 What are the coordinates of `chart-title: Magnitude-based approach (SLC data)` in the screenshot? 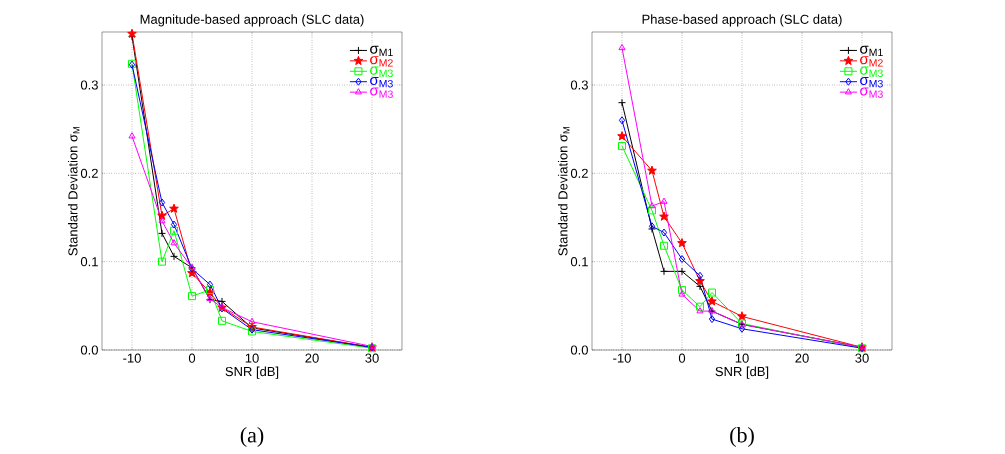 It's located at (252, 20).